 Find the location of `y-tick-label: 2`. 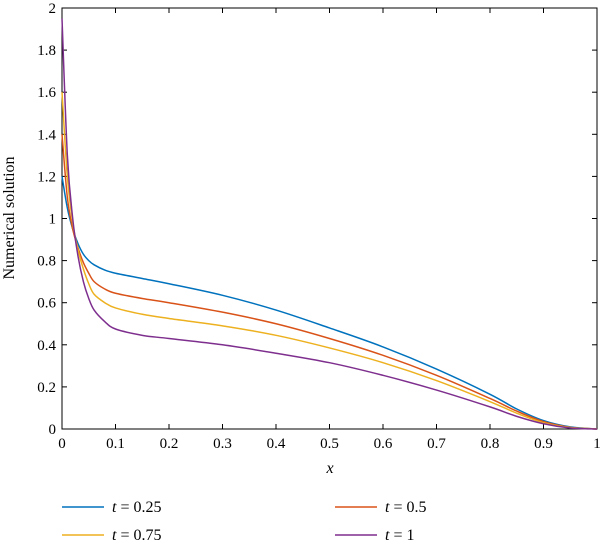

y-tick-label: 2 is located at coordinates (53, 9).